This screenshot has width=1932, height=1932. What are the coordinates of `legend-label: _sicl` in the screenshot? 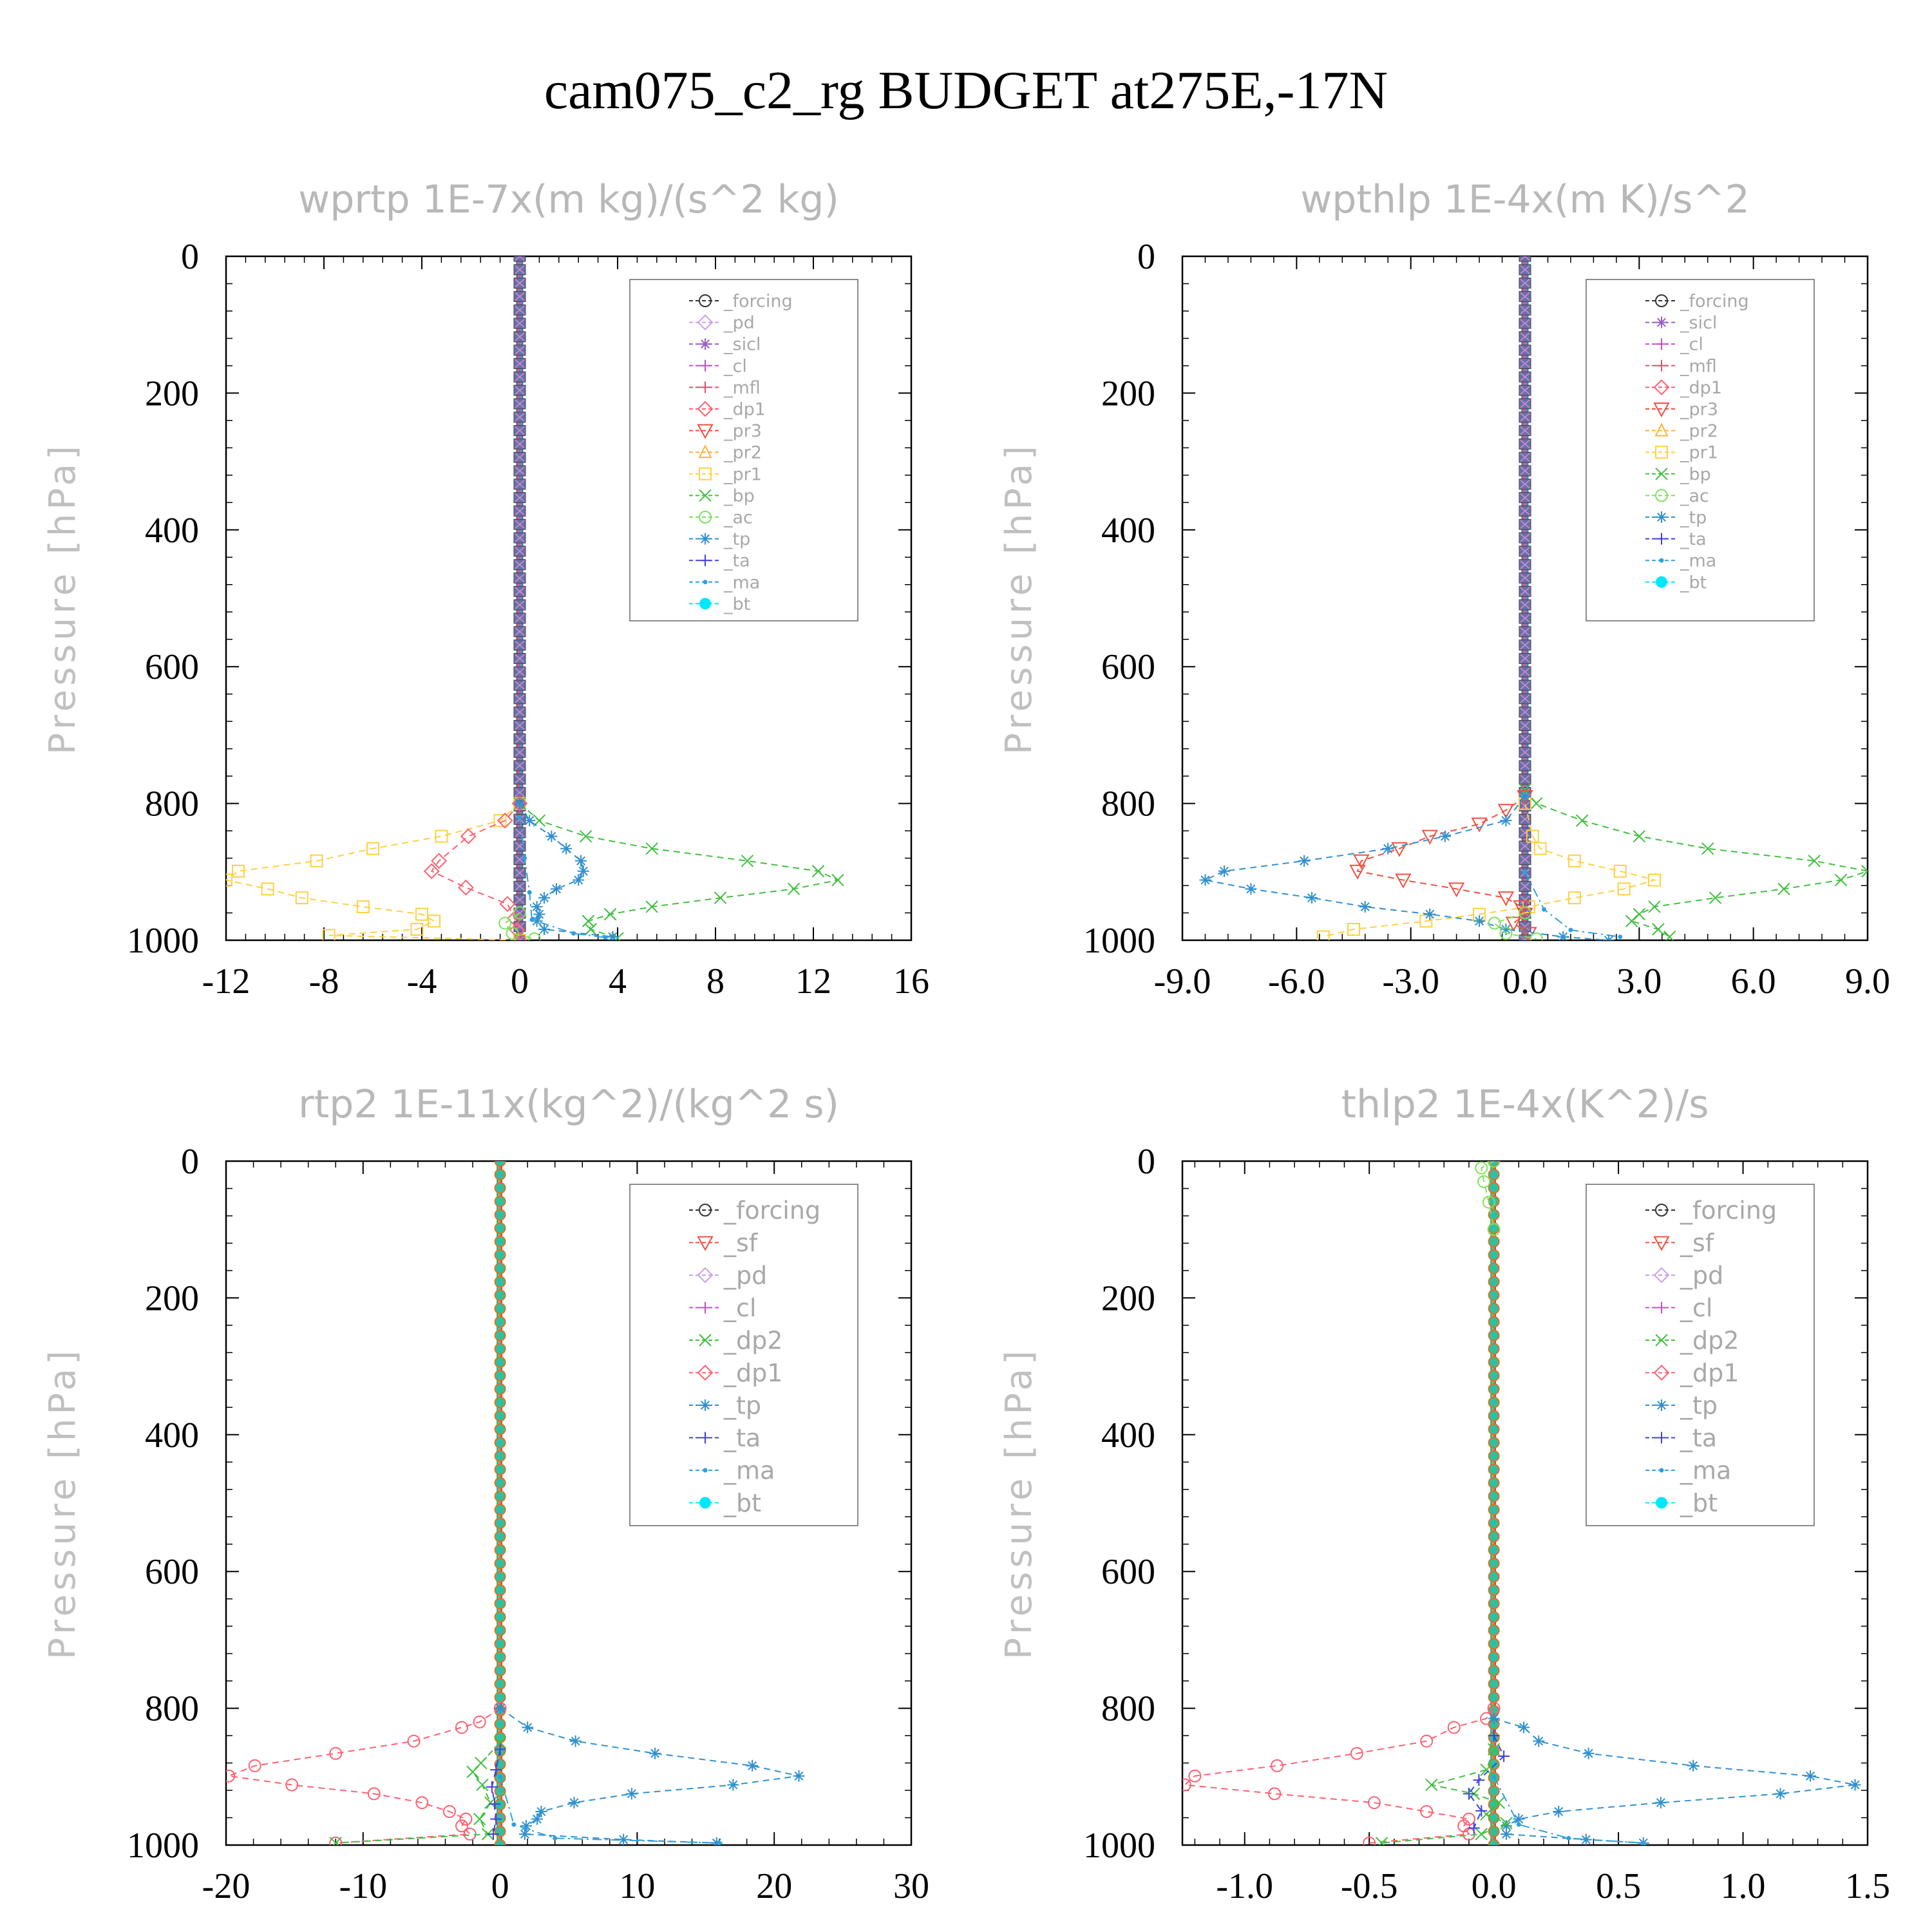 It's located at (1698, 323).